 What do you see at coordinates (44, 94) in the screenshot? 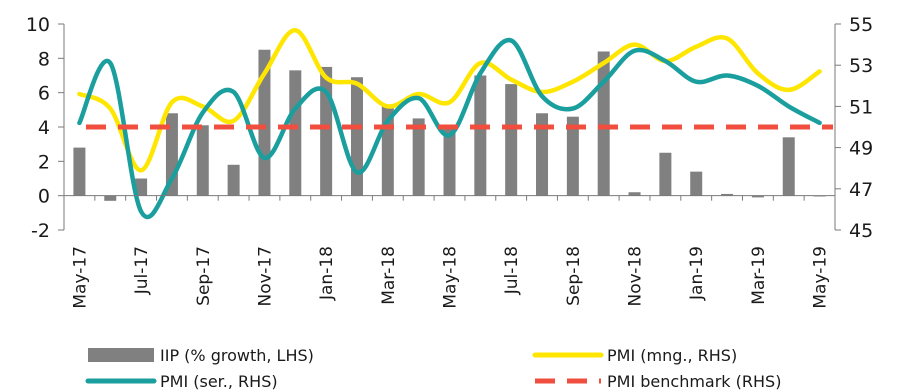
I see `left-tick-label: 6` at bounding box center [44, 94].